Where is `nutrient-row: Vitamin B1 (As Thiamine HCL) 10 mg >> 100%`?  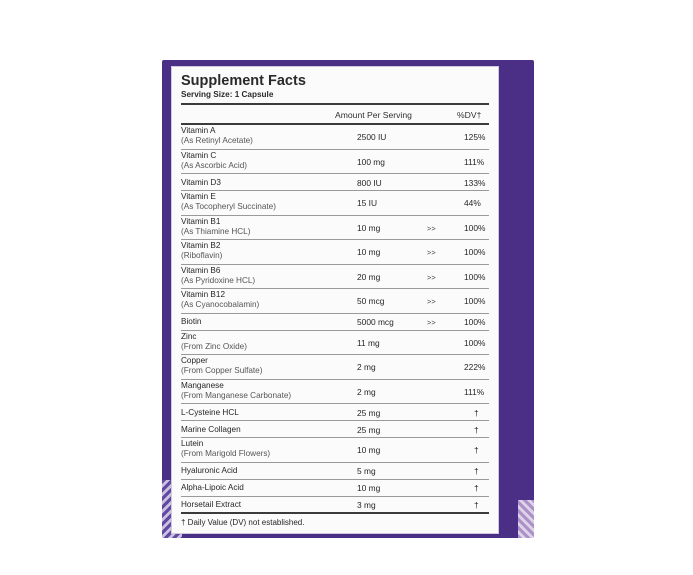
nutrient-row: Vitamin B1 (As Thiamine HCL) 10 mg >> 100% is located at coordinates (335, 228).